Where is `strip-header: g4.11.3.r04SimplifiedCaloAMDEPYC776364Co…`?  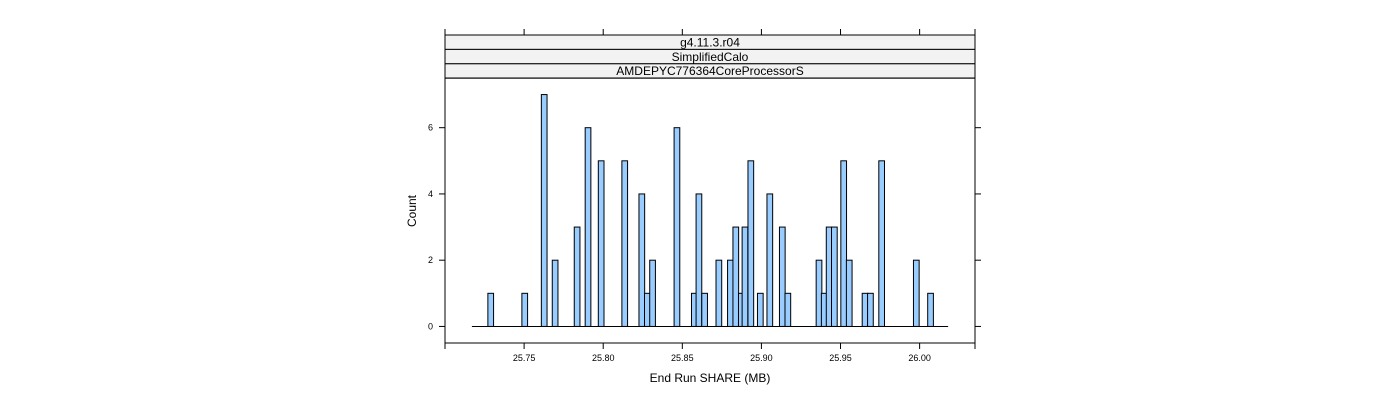
strip-header: g4.11.3.r04SimplifiedCaloAMDEPYC776364Co… is located at coordinates (710, 56).